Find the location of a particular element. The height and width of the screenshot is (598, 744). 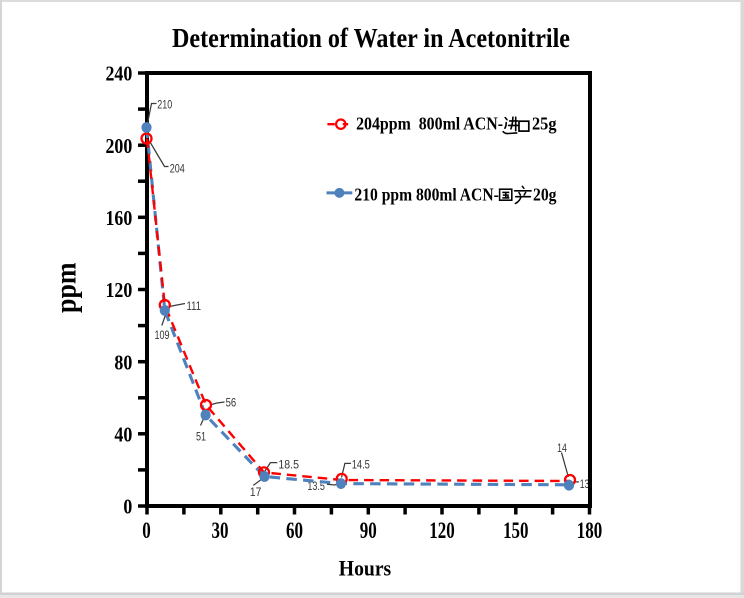

svg-text: 180 is located at coordinates (589, 530).